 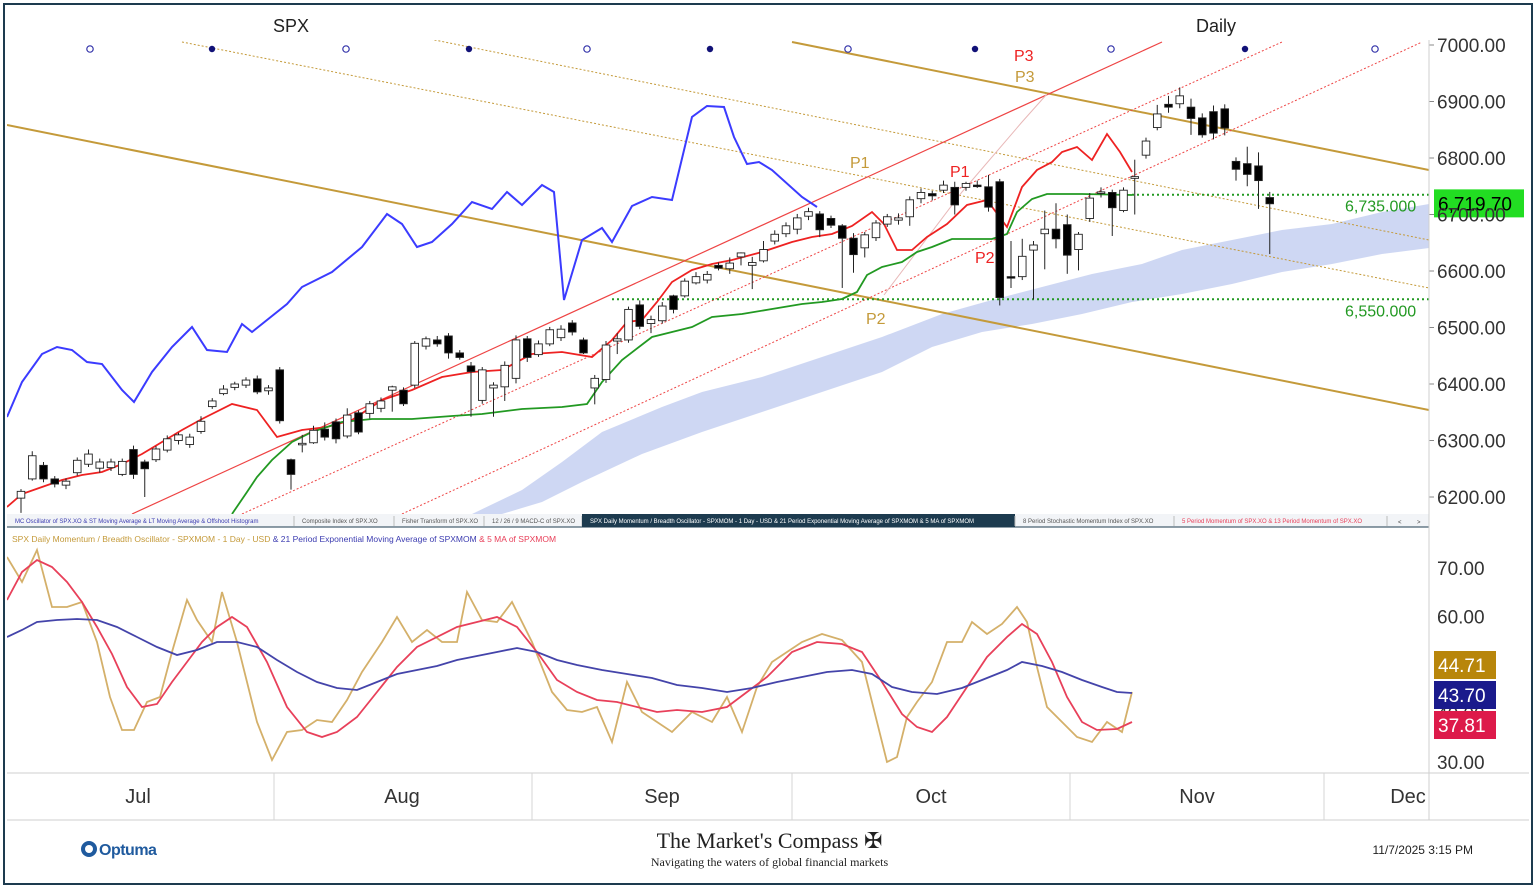 What do you see at coordinates (1462, 726) in the screenshot?
I see `momentum-value-label: 37.81` at bounding box center [1462, 726].